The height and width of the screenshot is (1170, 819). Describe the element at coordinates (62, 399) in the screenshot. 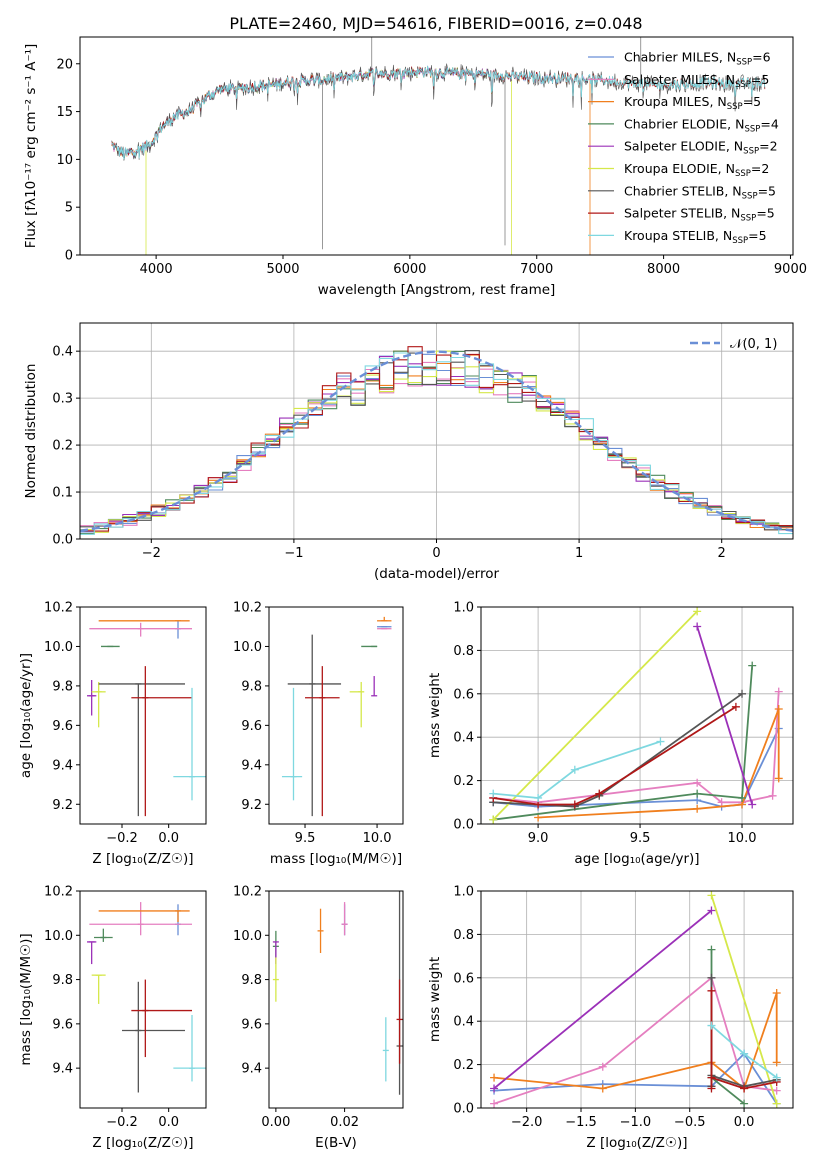

I see `y-tick-label: 0.3` at that location.